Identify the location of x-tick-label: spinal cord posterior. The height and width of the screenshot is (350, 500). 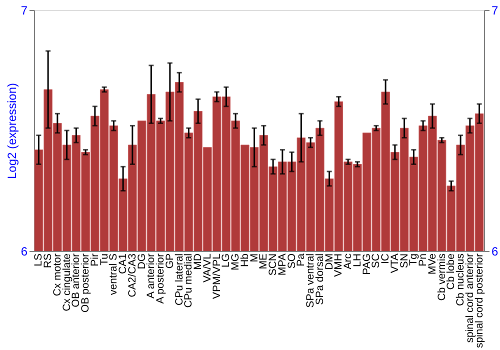
(479, 300).